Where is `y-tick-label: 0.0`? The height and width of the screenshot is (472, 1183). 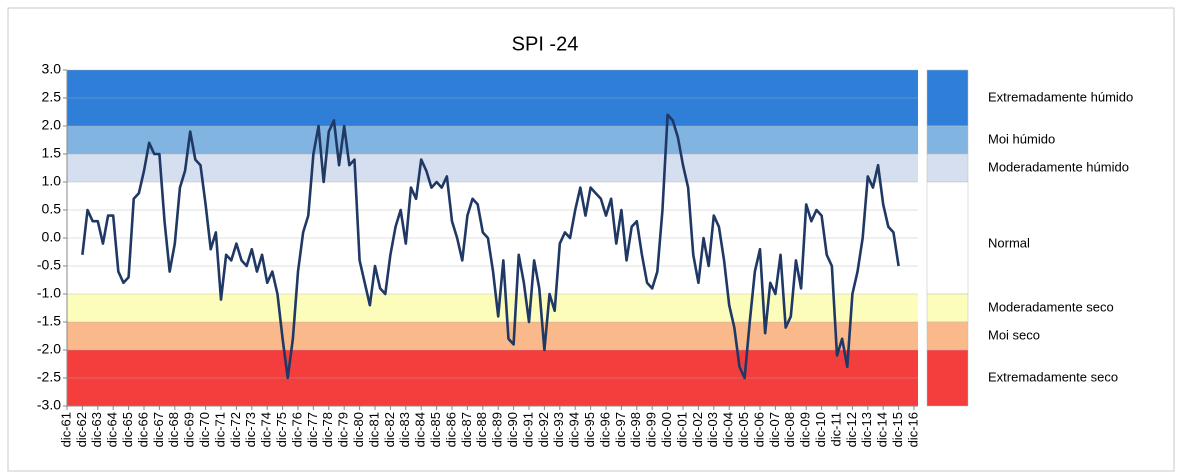
y-tick-label: 0.0 is located at coordinates (52, 237).